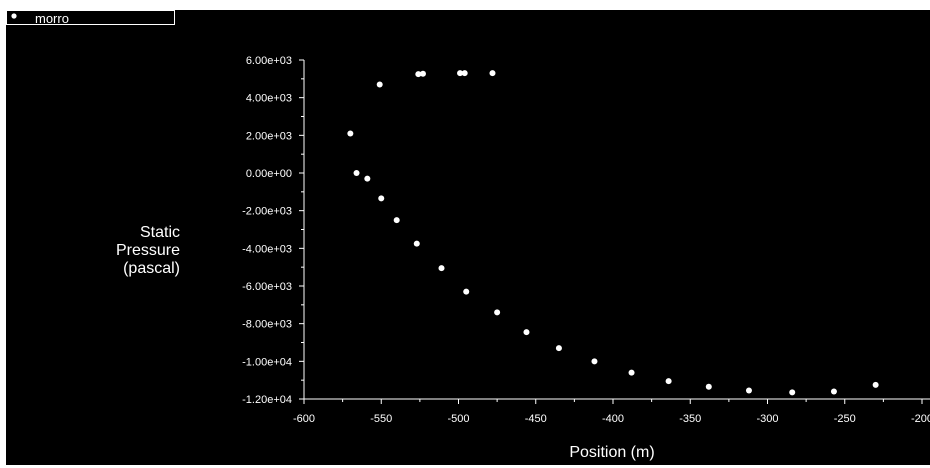  Describe the element at coordinates (611, 411) in the screenshot. I see `x-axis: -600 -550 -500 -450 -400 -350 -300 -250 -200` at that location.